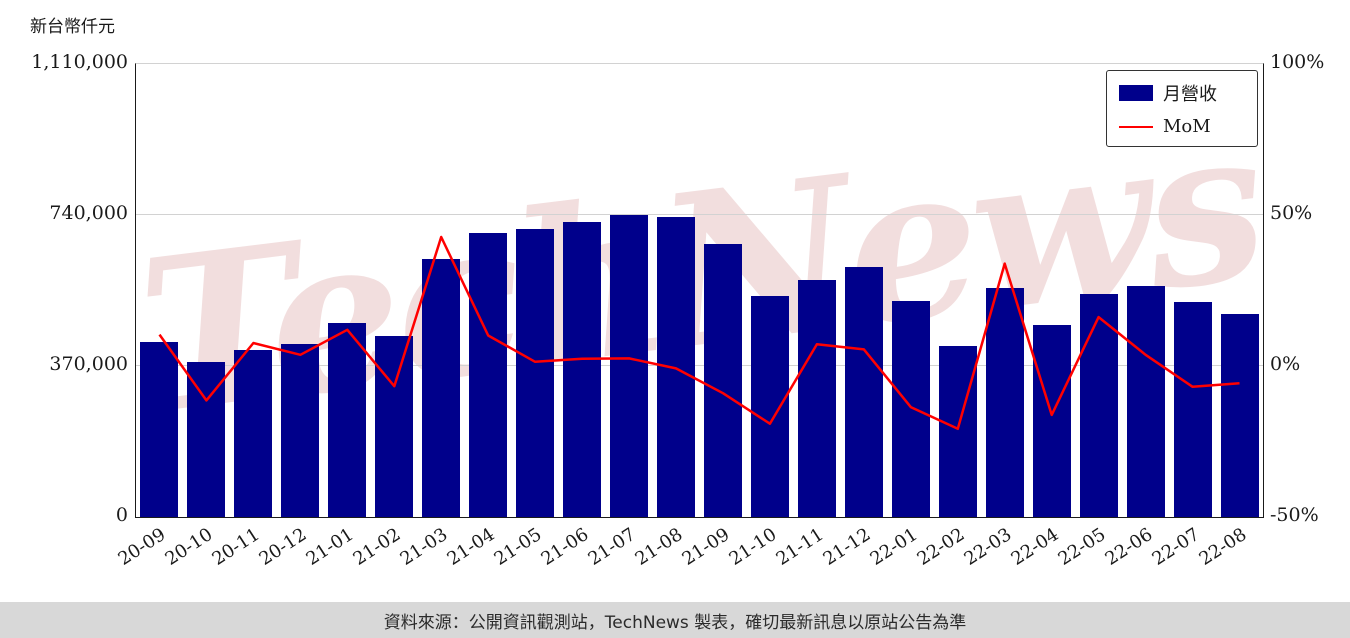 This screenshot has height=638, width=1350. What do you see at coordinates (121, 515) in the screenshot?
I see `y-tick-label-left: 0` at bounding box center [121, 515].